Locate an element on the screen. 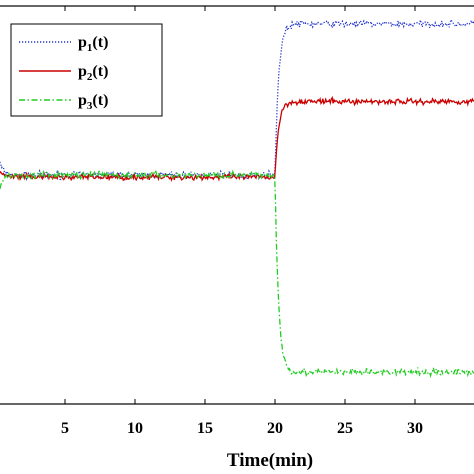 The image size is (474, 474). x-tick-label: 5 is located at coordinates (65, 428).